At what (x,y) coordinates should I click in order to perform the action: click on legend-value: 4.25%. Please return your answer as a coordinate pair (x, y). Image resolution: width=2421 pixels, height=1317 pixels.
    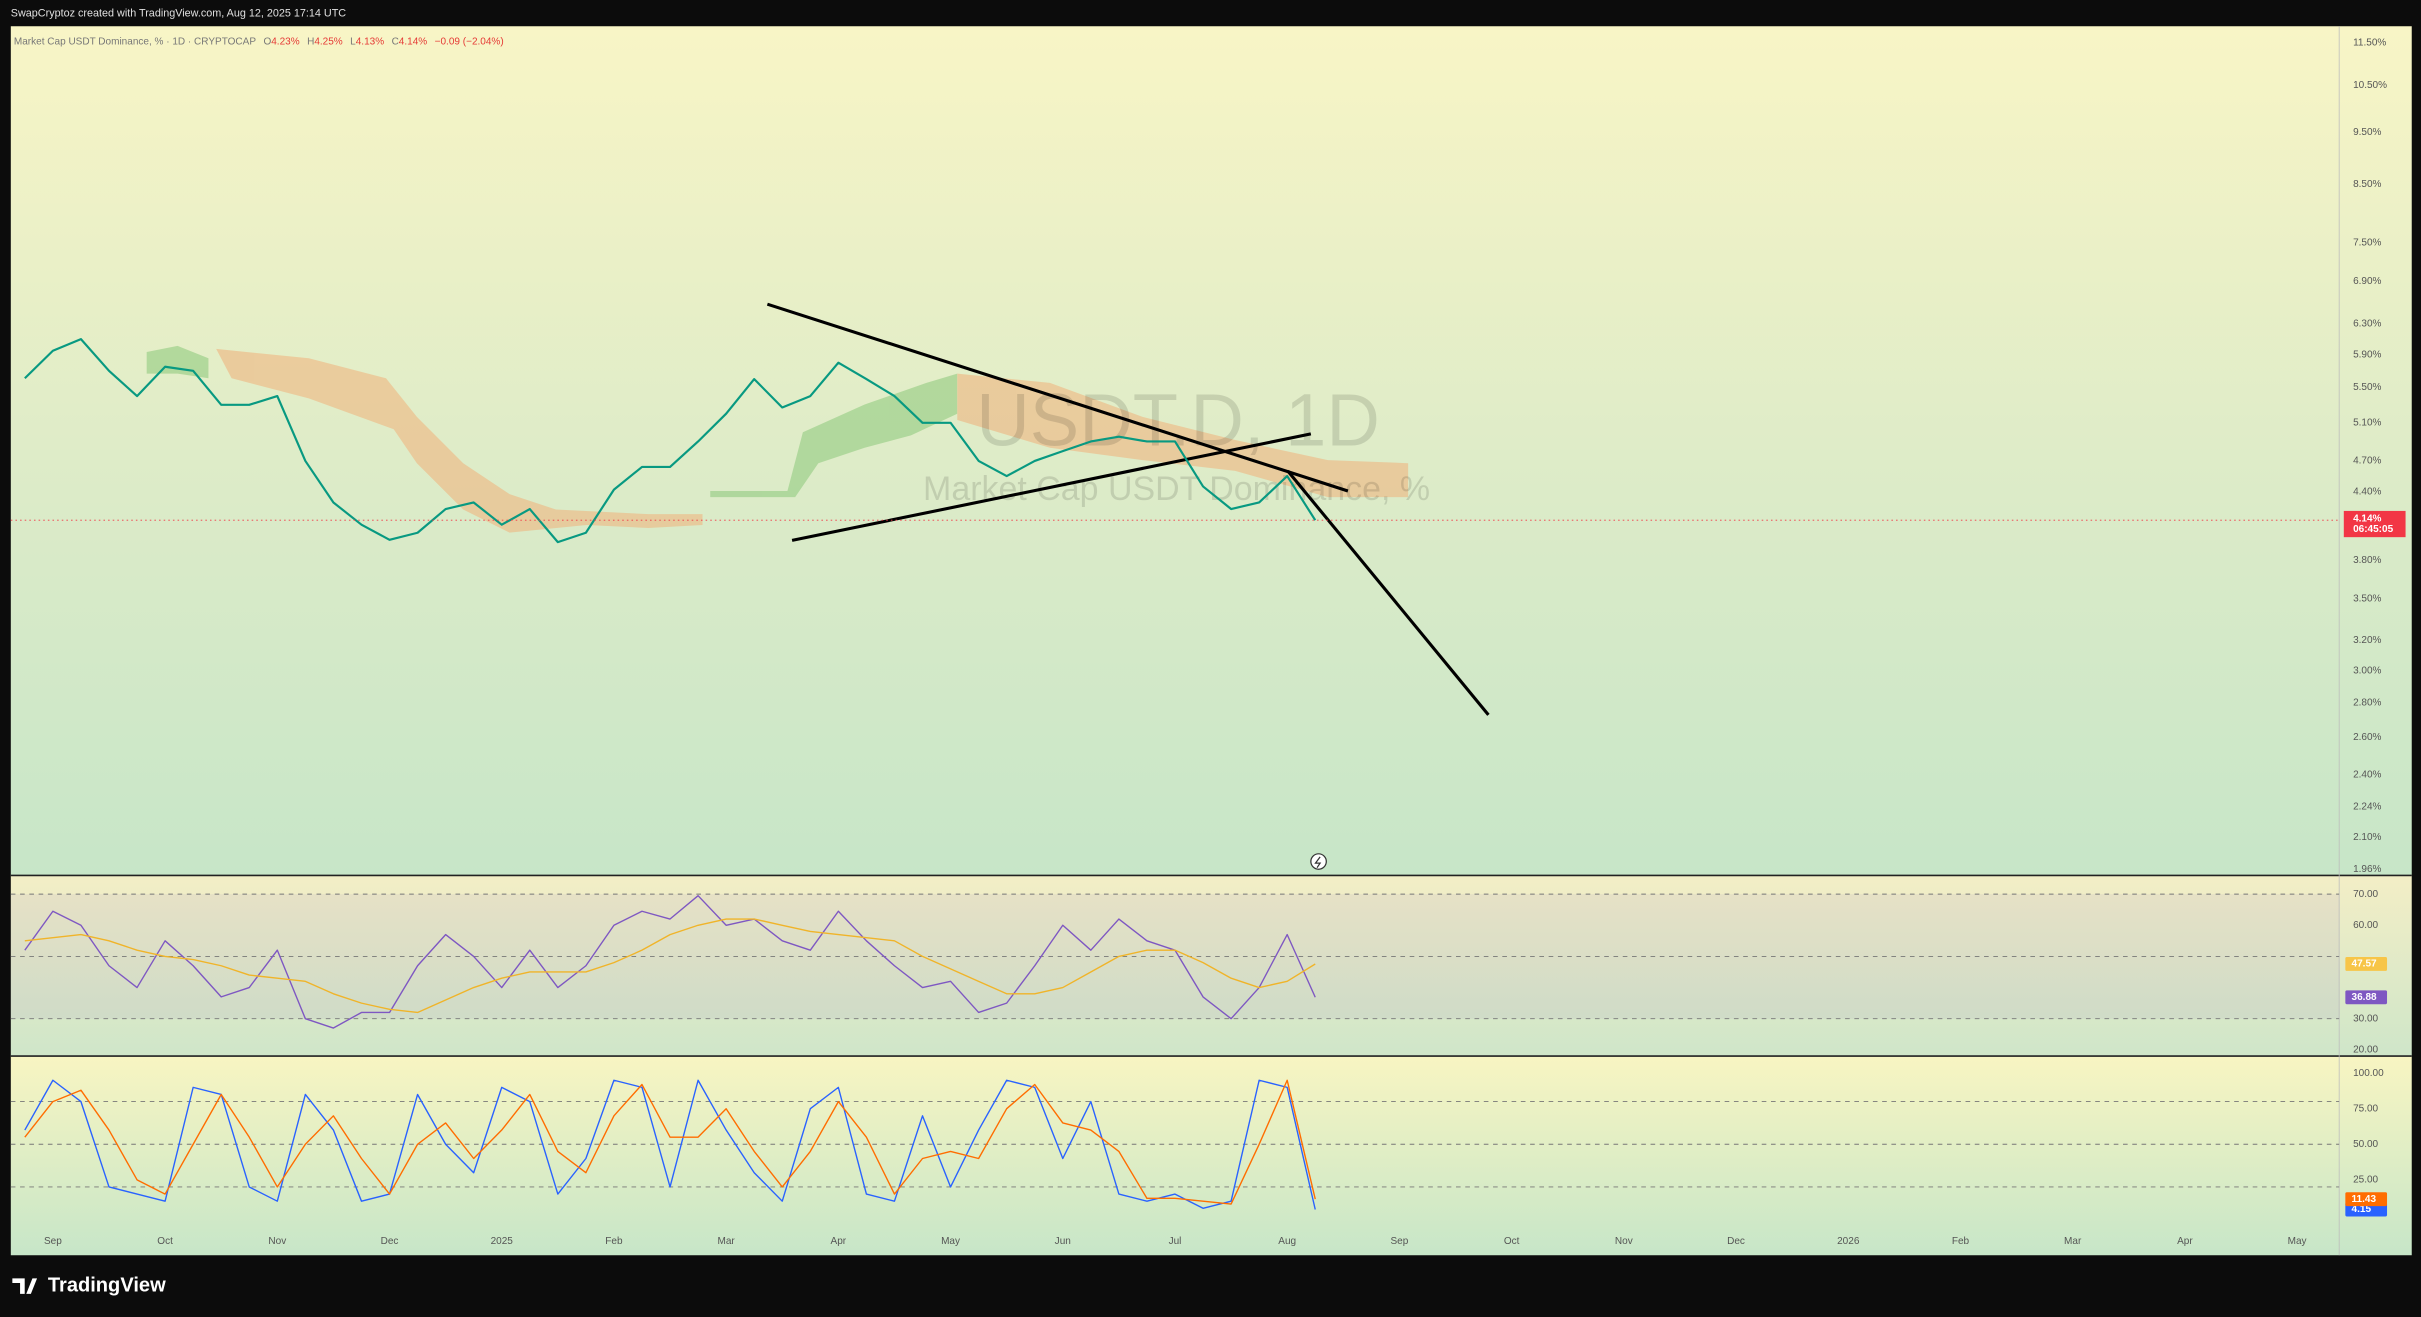
    Looking at the image, I should click on (328, 41).